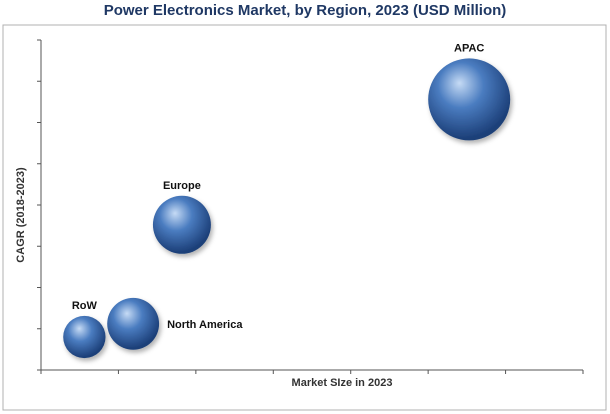 This screenshot has height=414, width=610. I want to click on bubble-label-row: RoW, so click(85, 306).